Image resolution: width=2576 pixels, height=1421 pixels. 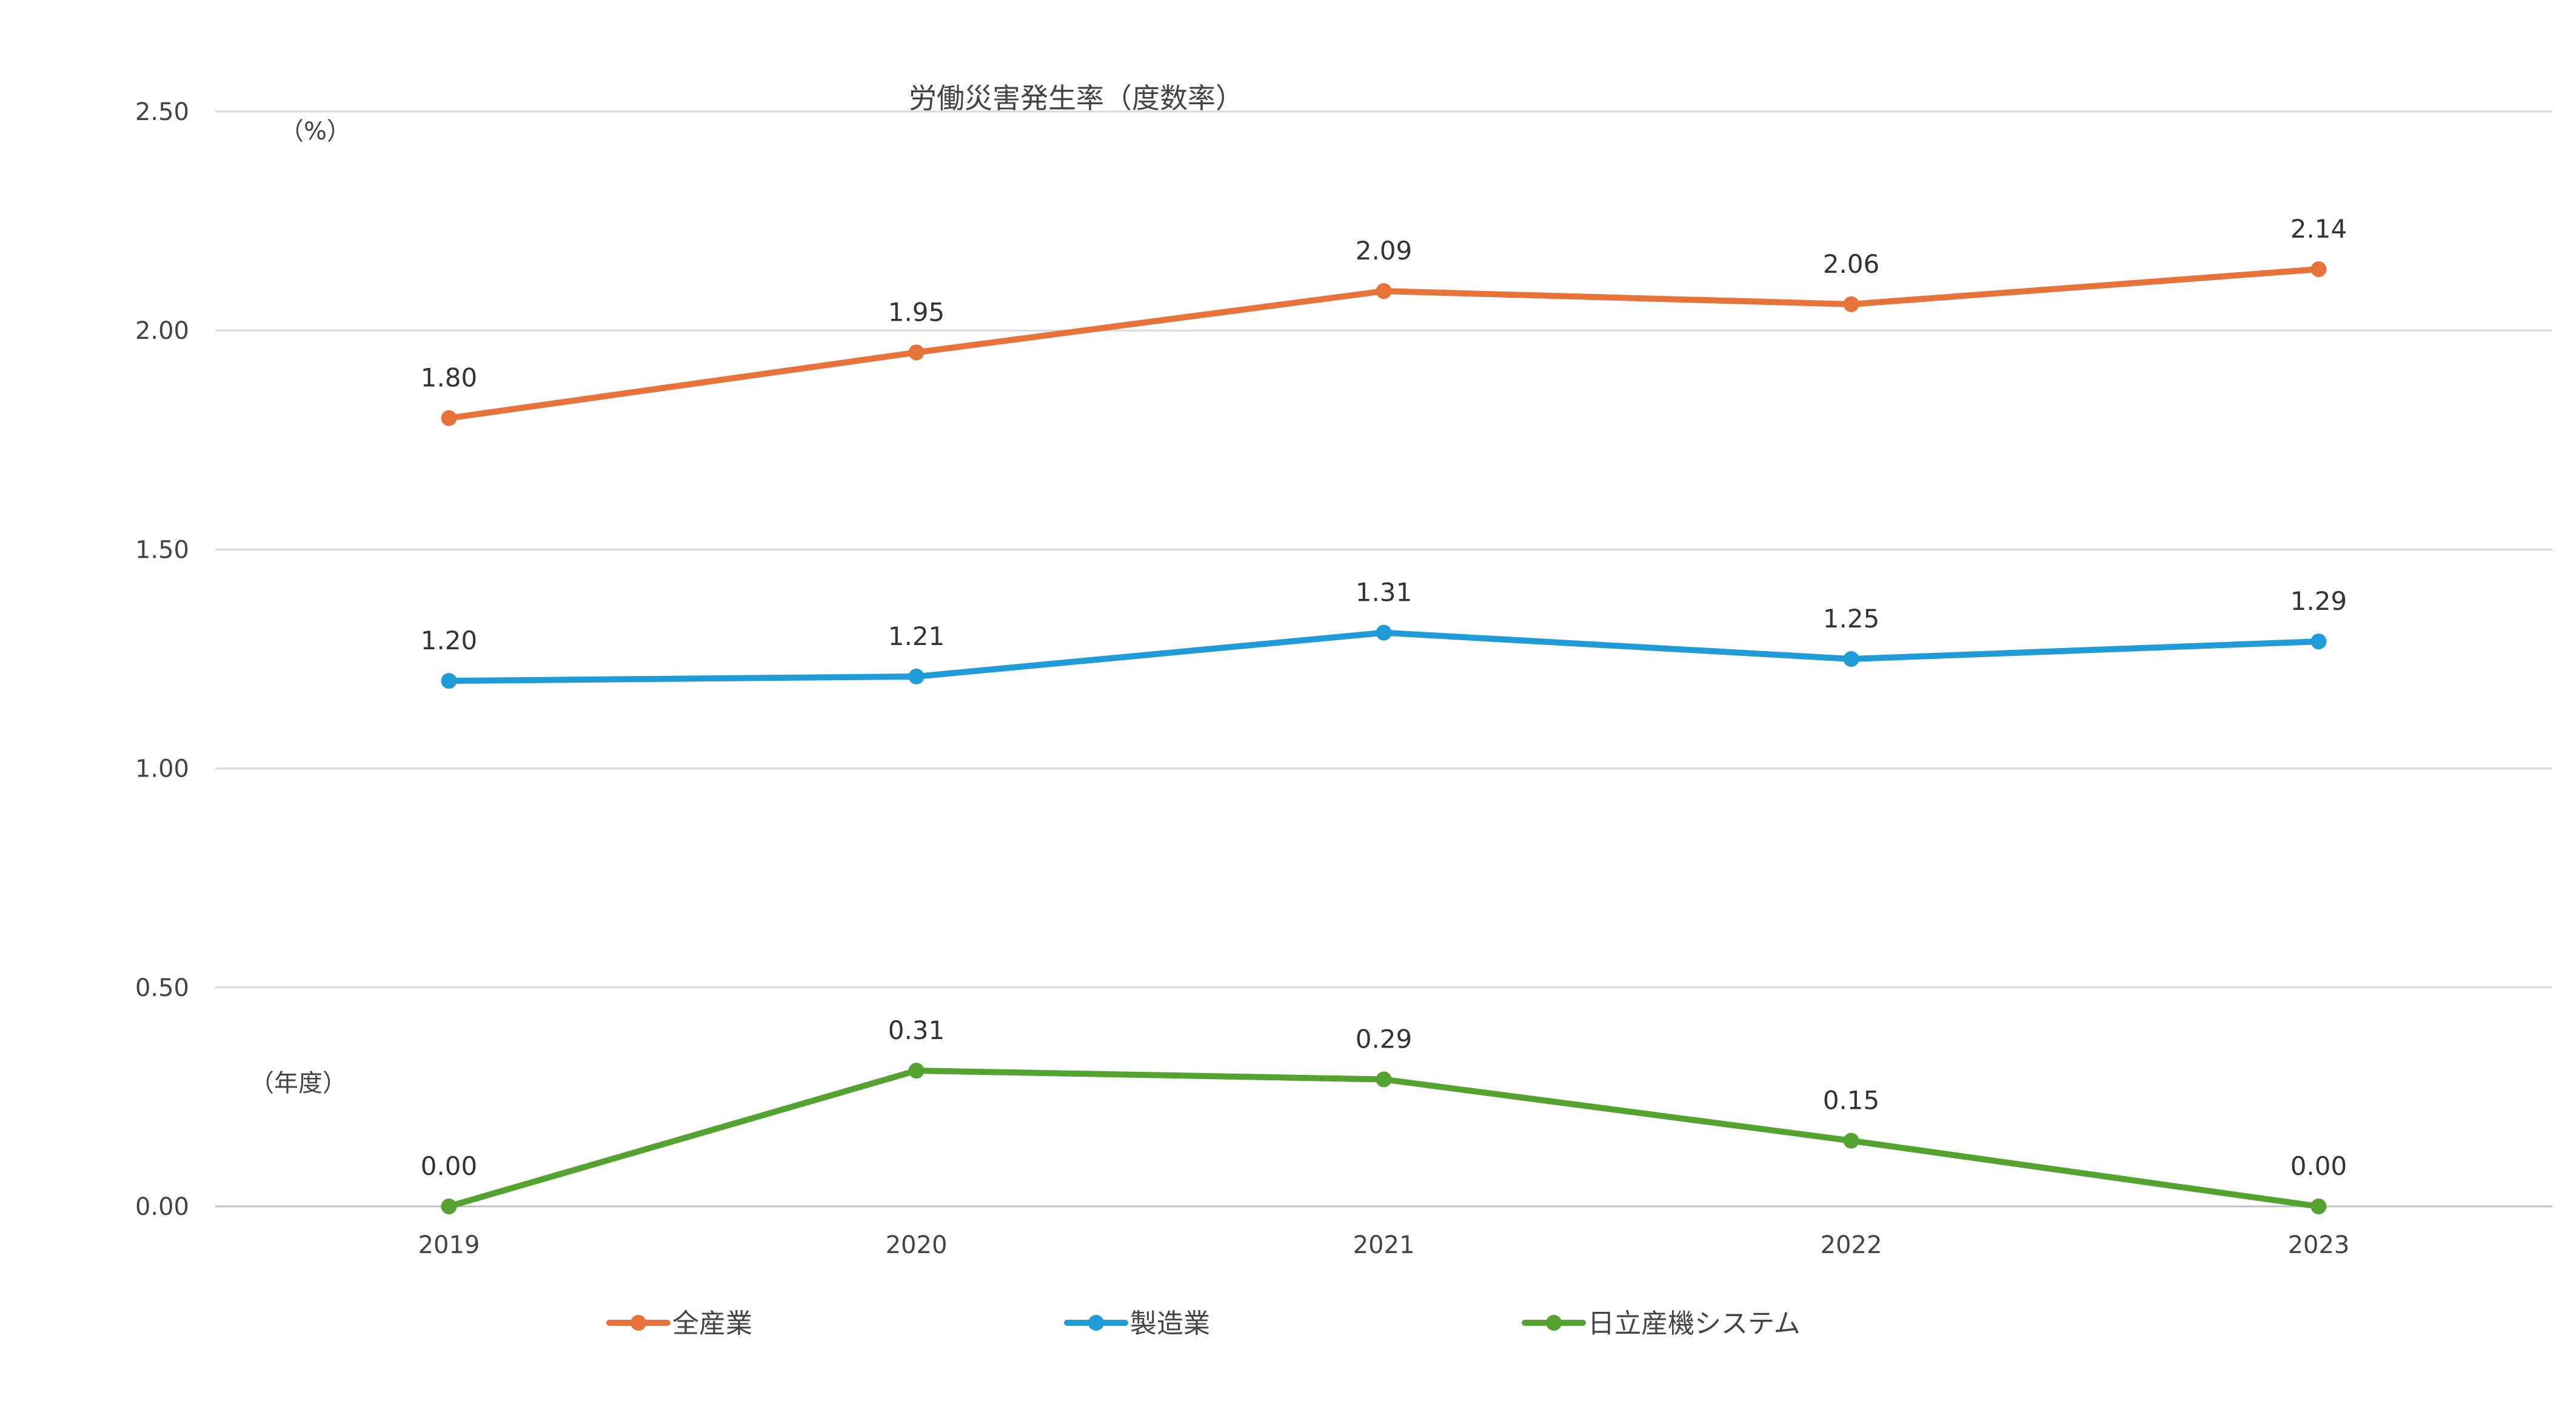 I want to click on data-label: 1.21, so click(x=916, y=636).